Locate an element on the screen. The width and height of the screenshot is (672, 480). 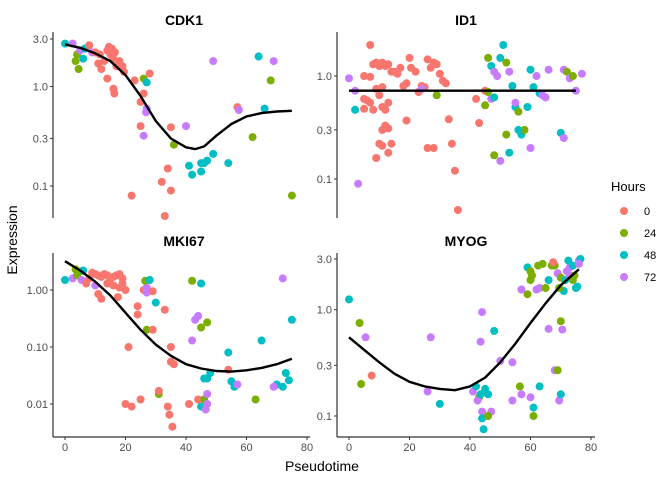
legend-label: 48 is located at coordinates (650, 256).